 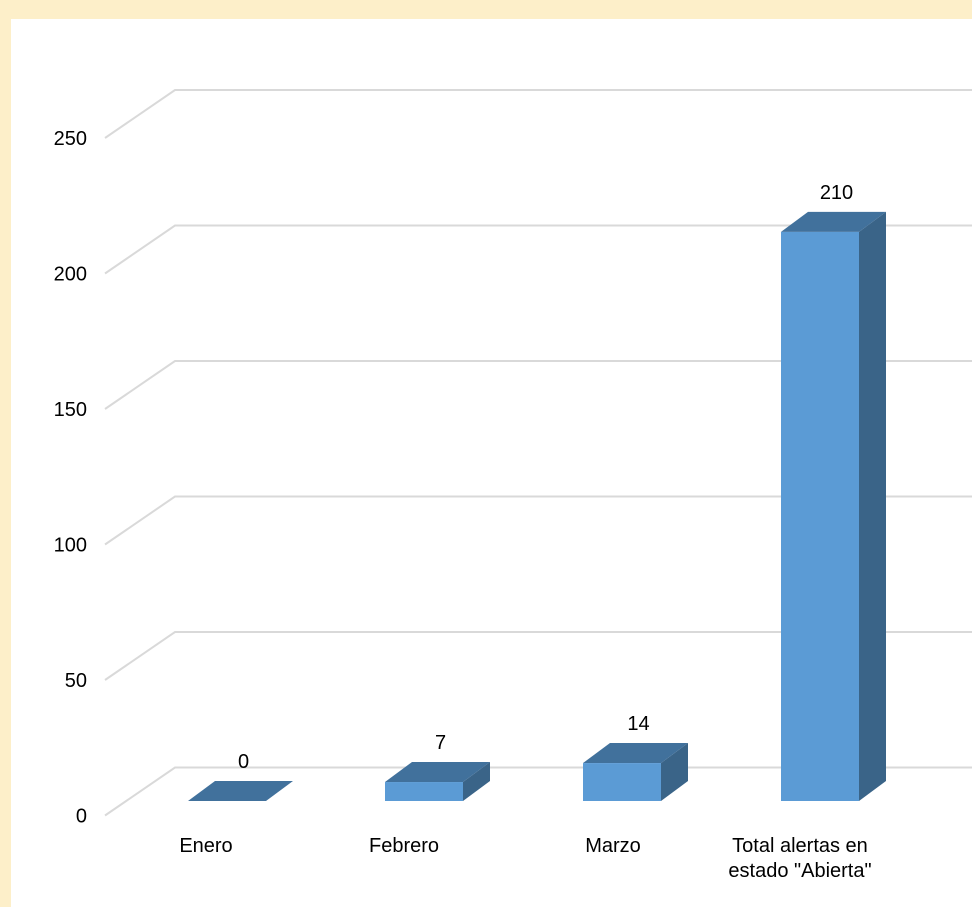 I want to click on data-label-1: 7, so click(x=440, y=743).